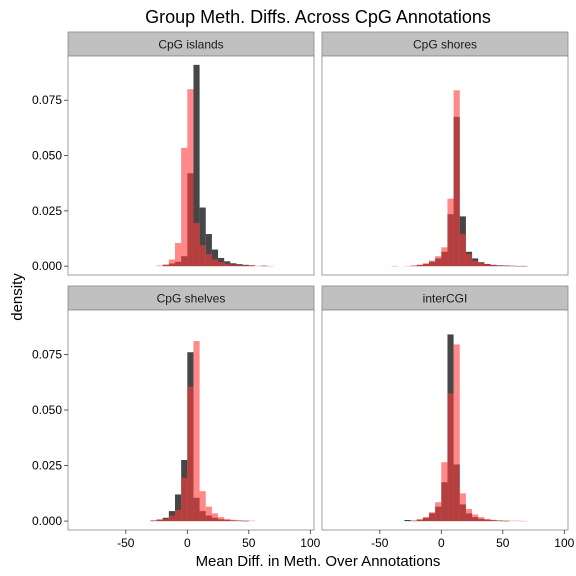  I want to click on facet-strip-label: interCGI, so click(445, 299).